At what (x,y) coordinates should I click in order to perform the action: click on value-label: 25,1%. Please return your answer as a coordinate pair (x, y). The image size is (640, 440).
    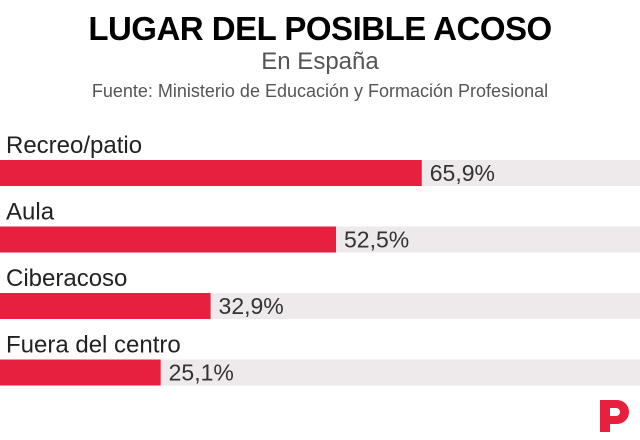
    Looking at the image, I should click on (201, 373).